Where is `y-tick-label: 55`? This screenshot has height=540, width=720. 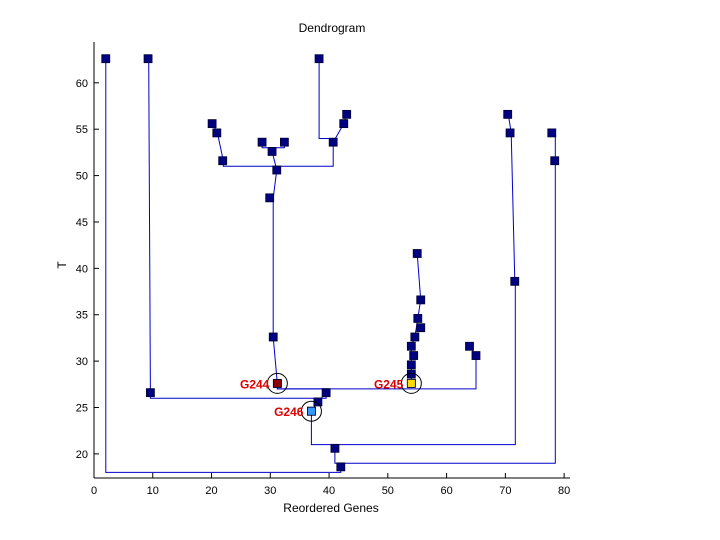 y-tick-label: 55 is located at coordinates (82, 130).